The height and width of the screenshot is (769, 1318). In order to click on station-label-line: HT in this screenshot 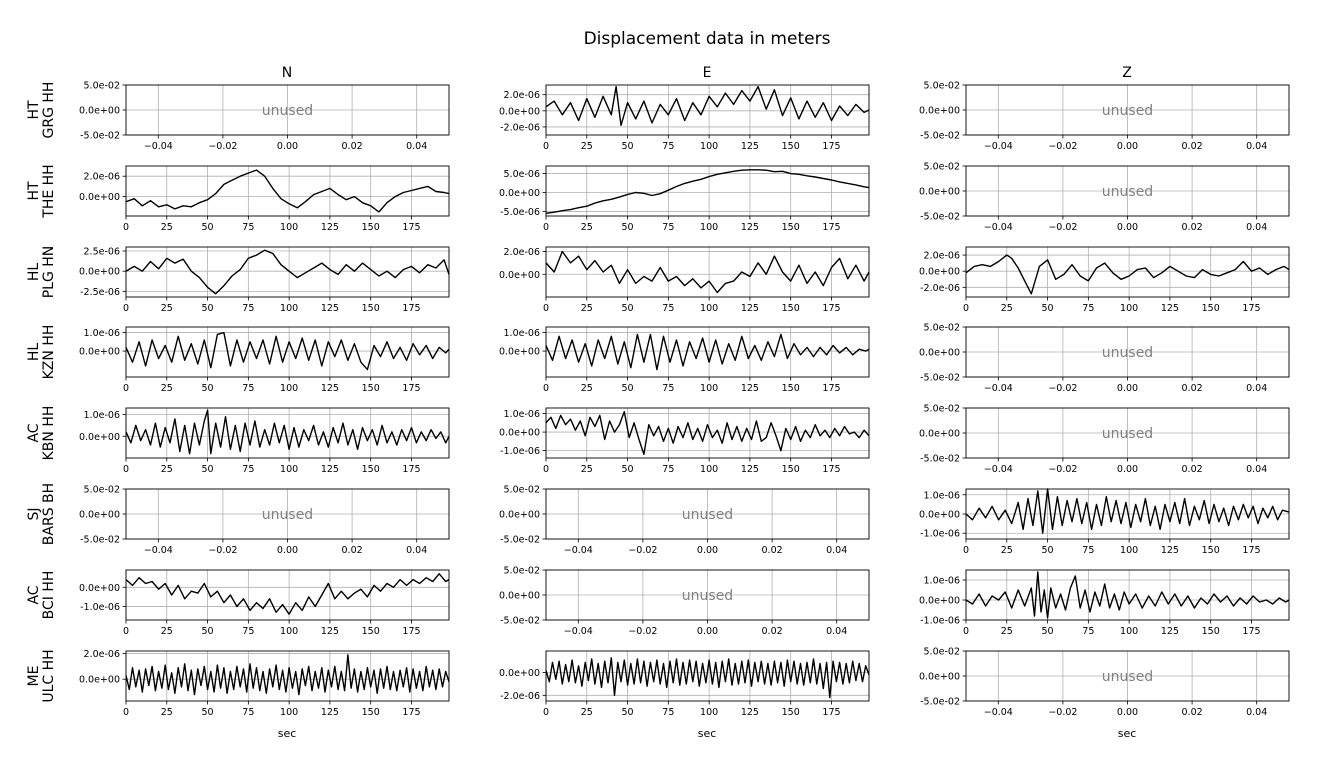, I will do `click(34, 191)`.